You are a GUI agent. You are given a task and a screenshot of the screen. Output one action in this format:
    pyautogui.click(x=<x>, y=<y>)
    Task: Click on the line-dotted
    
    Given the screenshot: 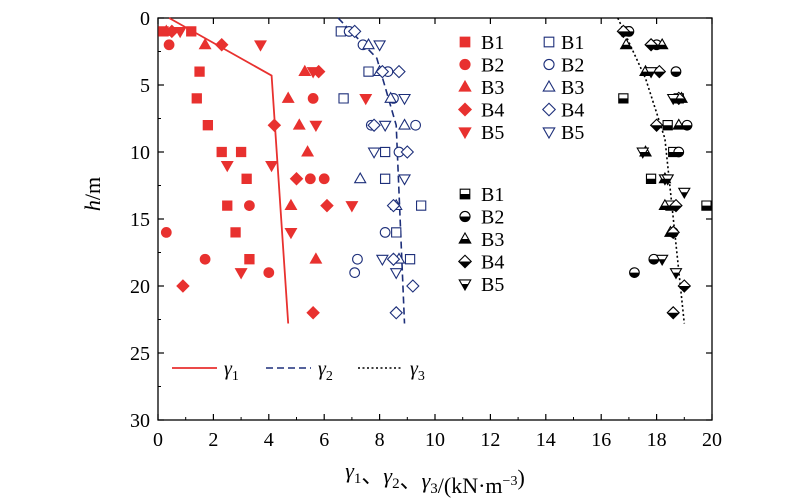 What is the action you would take?
    pyautogui.click(x=651, y=170)
    